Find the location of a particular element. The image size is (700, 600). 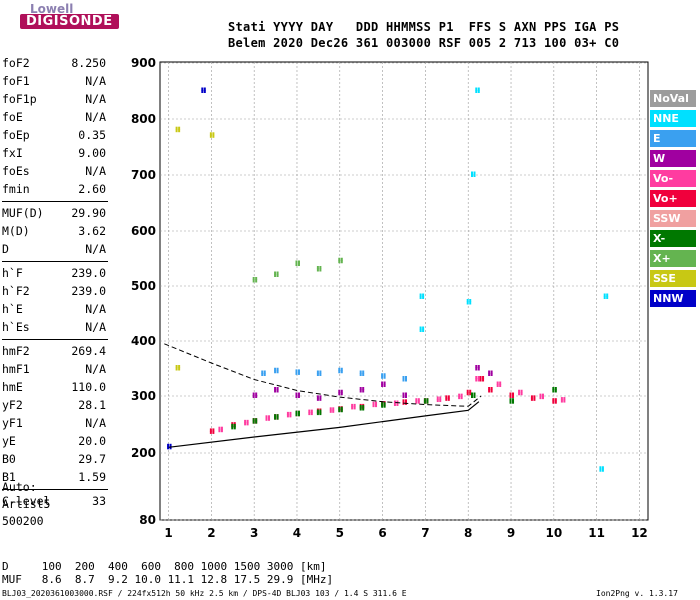

y-tick-label: 300 is located at coordinates (143, 396).